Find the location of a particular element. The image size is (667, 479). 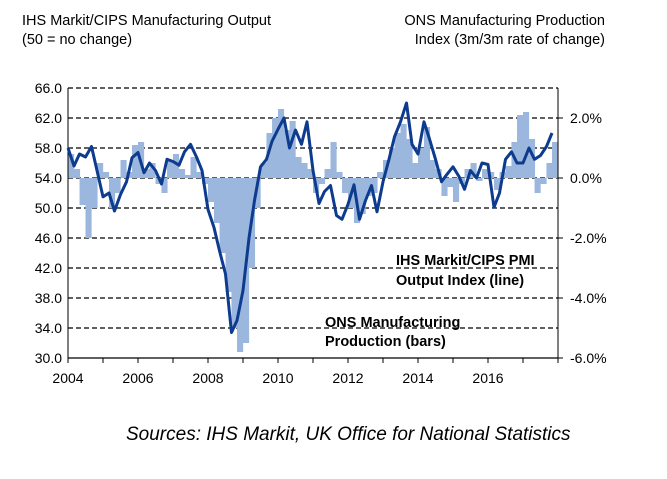

left-axis-title-line2: (50 = no change) is located at coordinates (77, 40).